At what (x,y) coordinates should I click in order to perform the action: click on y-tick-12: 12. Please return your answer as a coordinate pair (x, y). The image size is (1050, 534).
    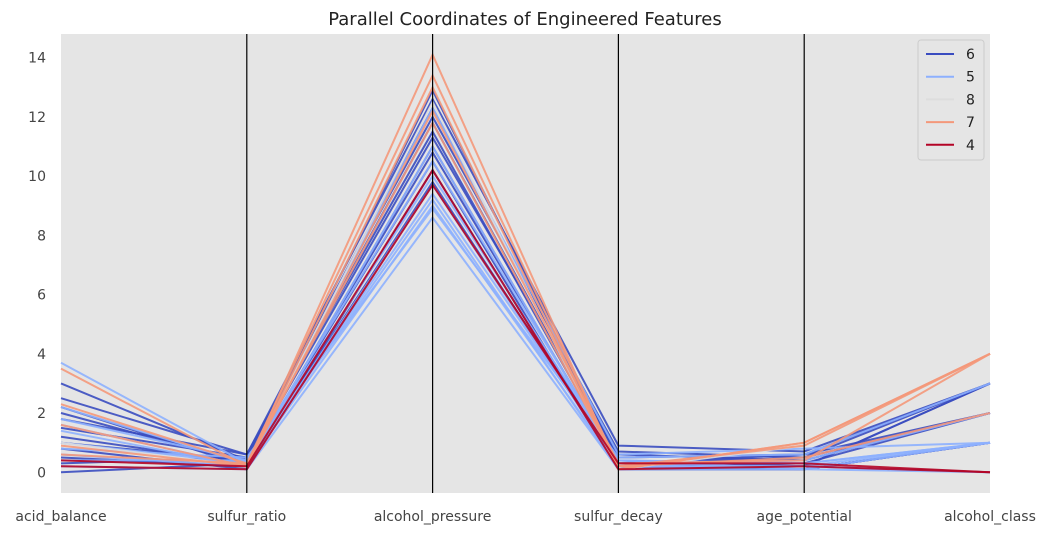
    Looking at the image, I should click on (37, 118).